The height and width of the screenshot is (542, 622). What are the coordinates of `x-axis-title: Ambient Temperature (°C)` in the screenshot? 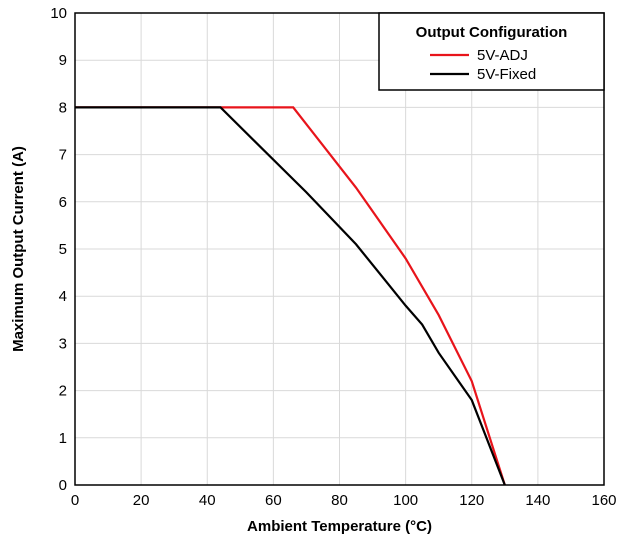 It's located at (339, 526).